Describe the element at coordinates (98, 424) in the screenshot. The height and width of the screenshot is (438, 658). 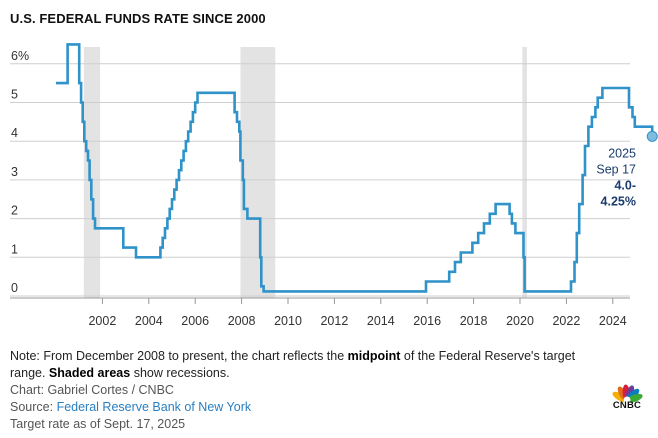
I see `as-of-date: Target rate as of Sept. 17, 2025` at that location.